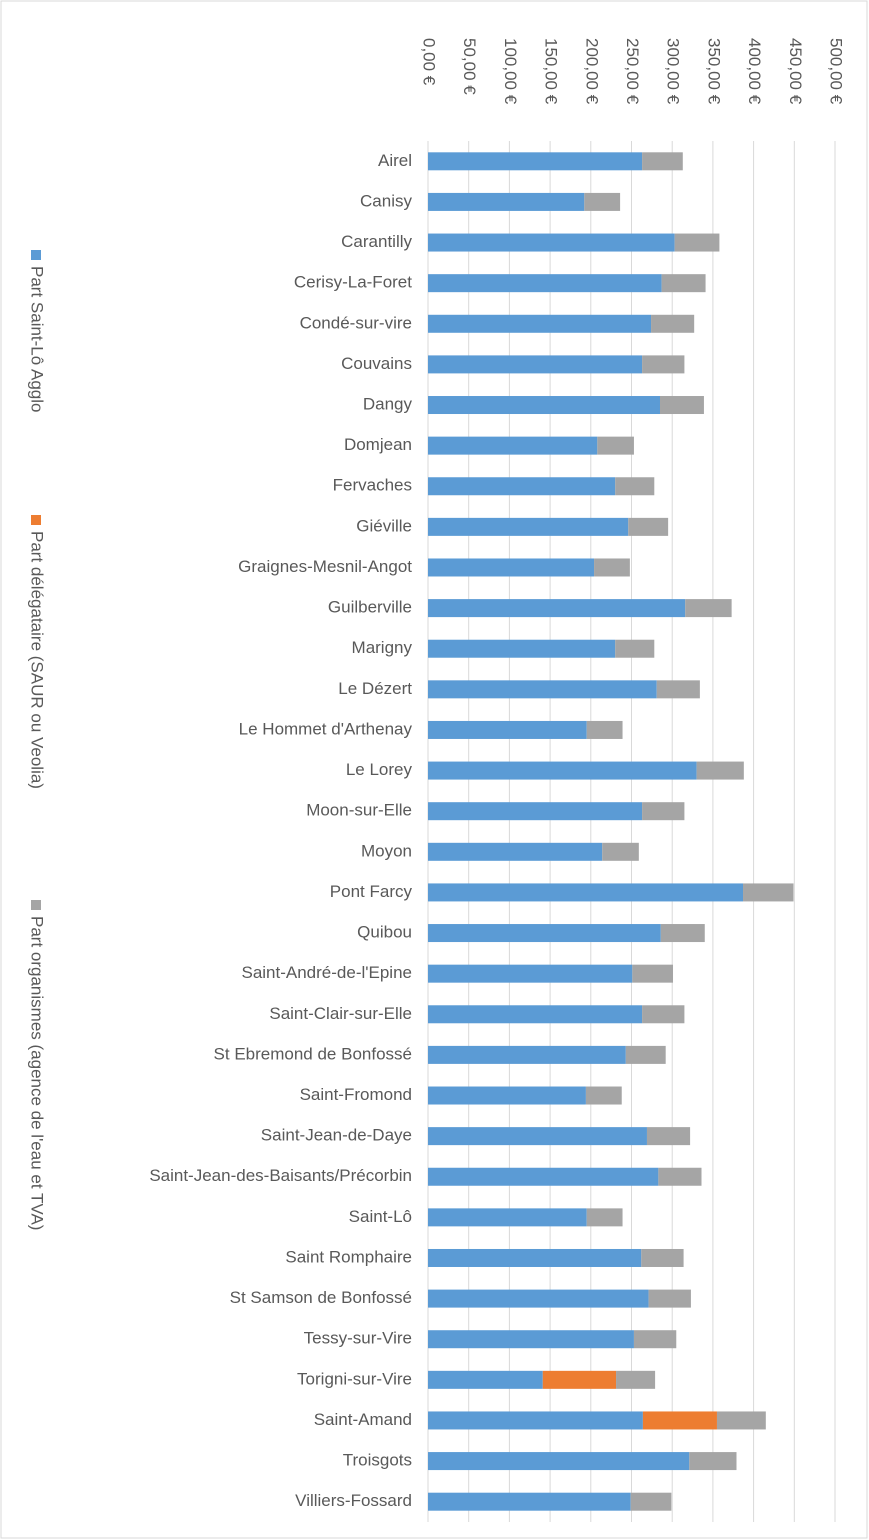 The image size is (869, 1540). Describe the element at coordinates (378, 444) in the screenshot. I see `y-tick-label: Domjean` at that location.